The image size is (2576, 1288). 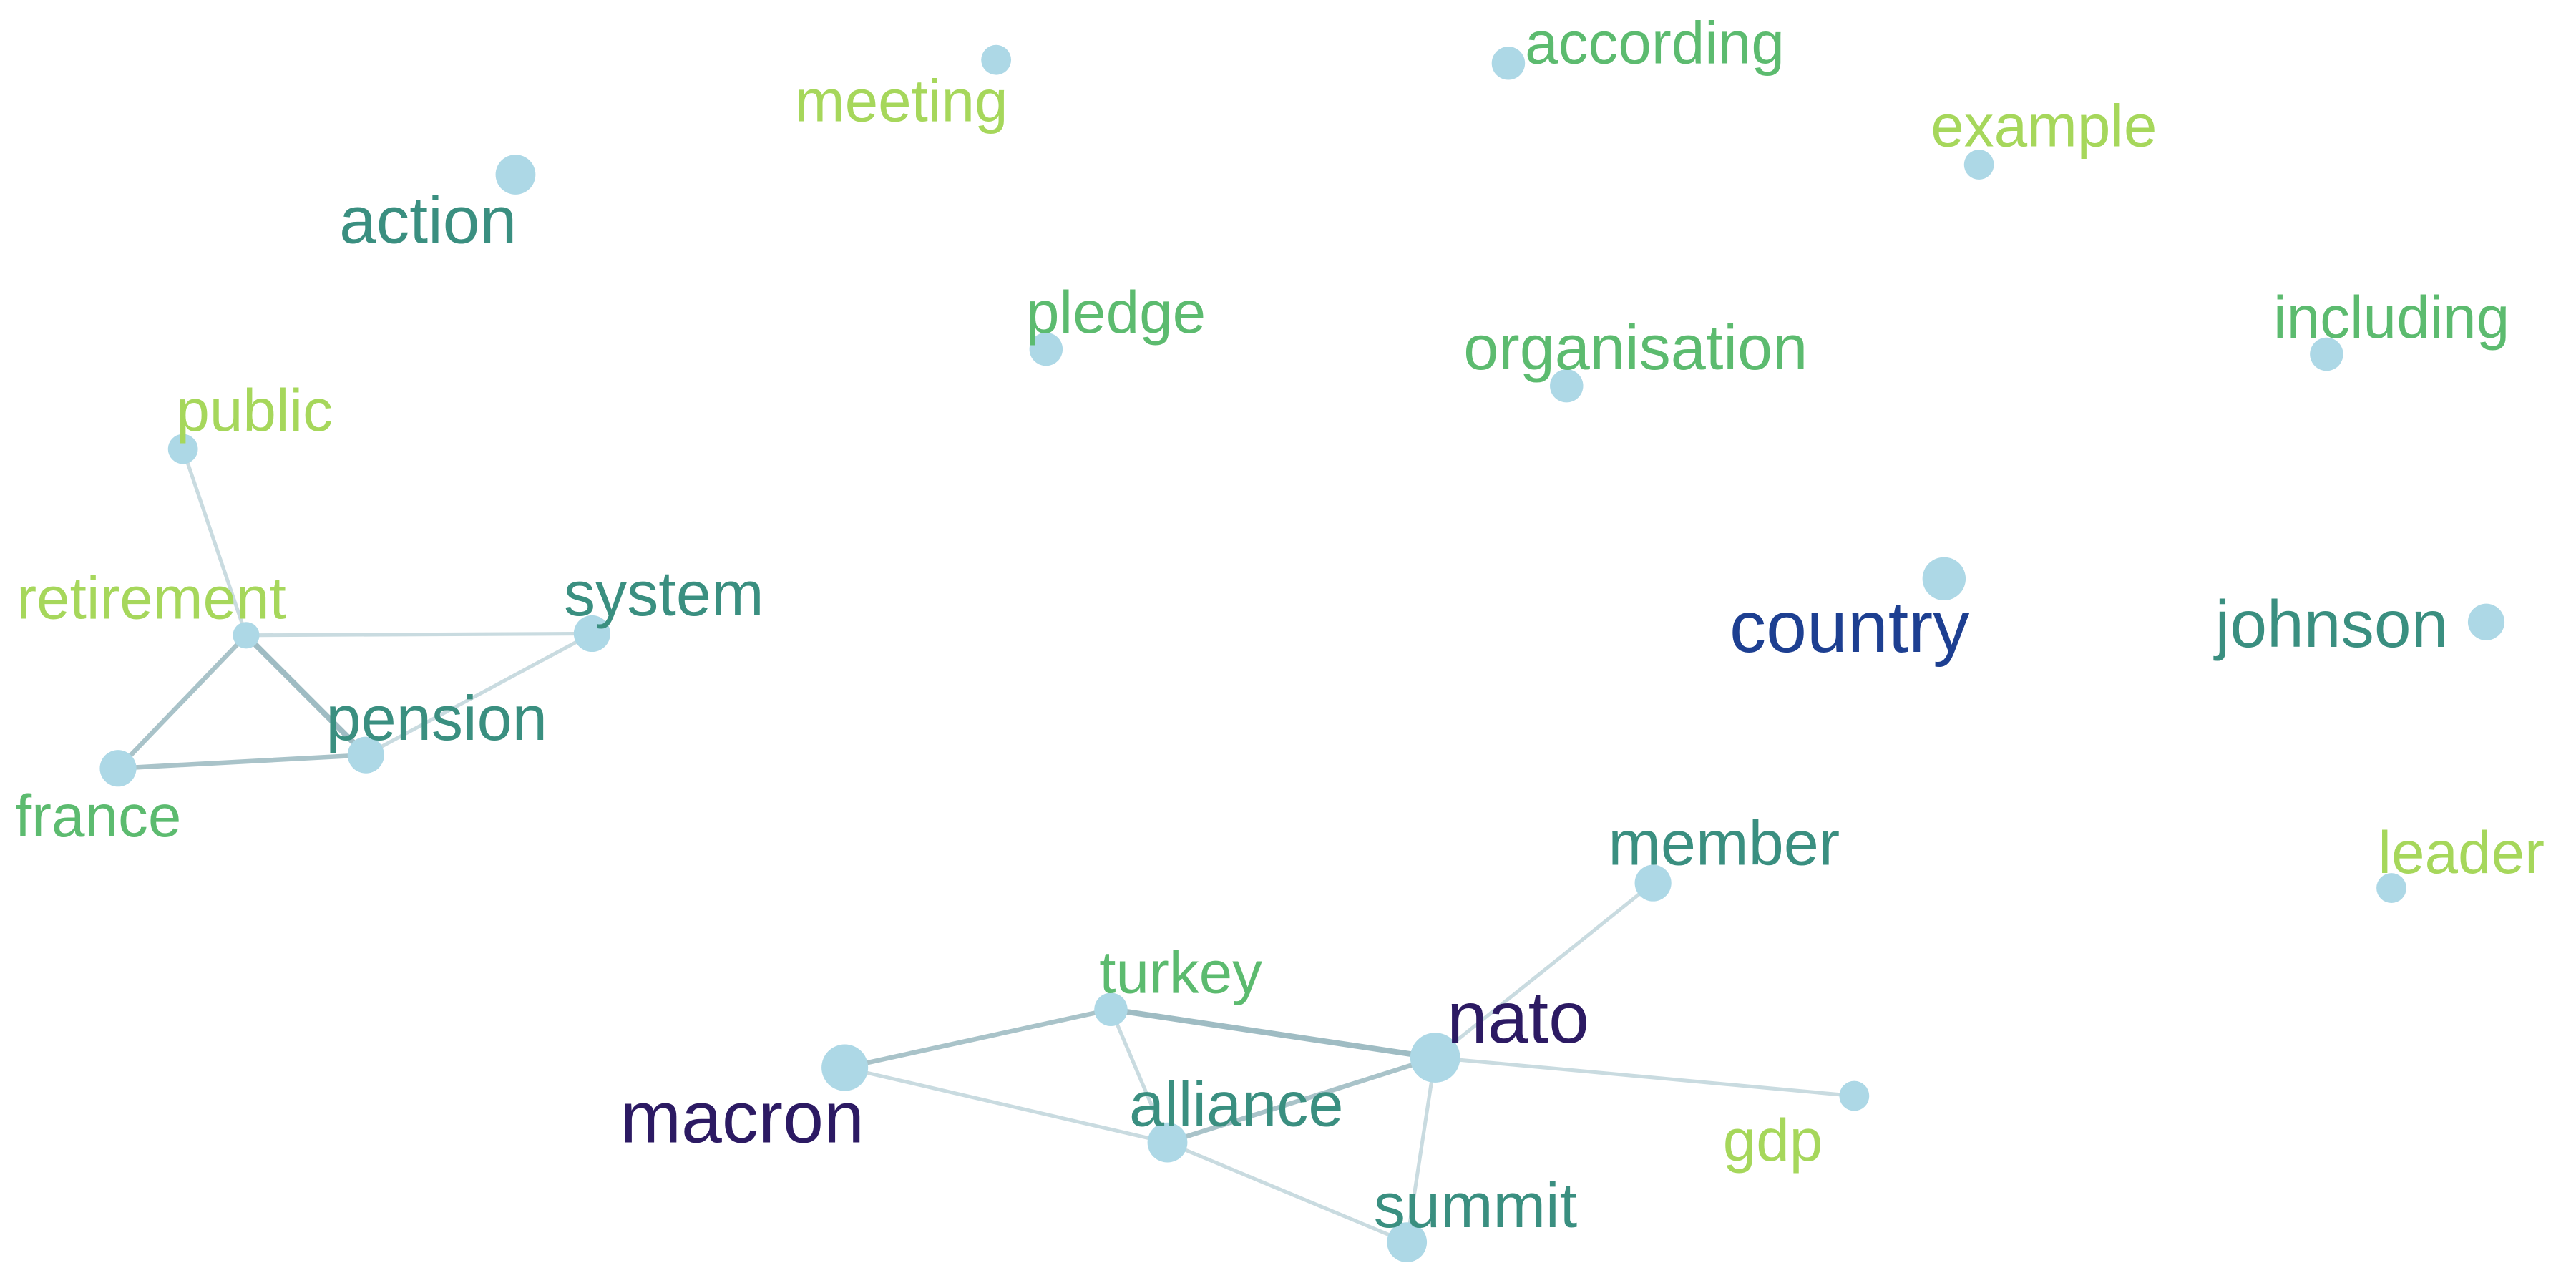 I want to click on node-including, so click(x=2326, y=354).